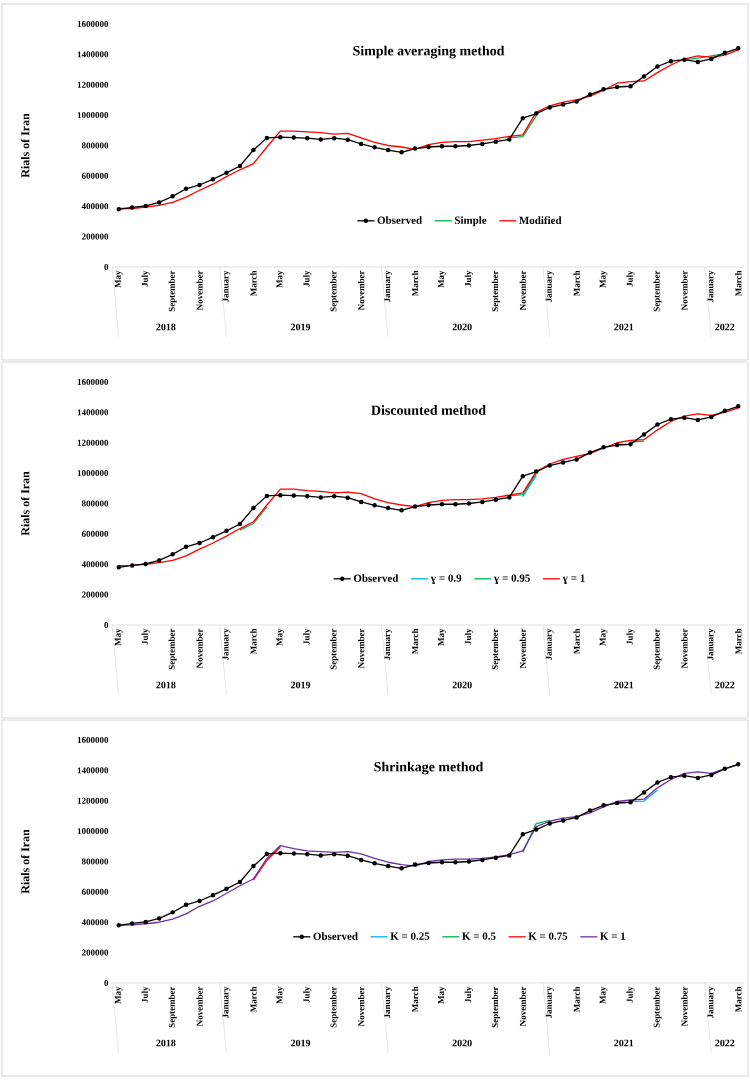  What do you see at coordinates (462, 327) in the screenshot?
I see `text: 2020` at bounding box center [462, 327].